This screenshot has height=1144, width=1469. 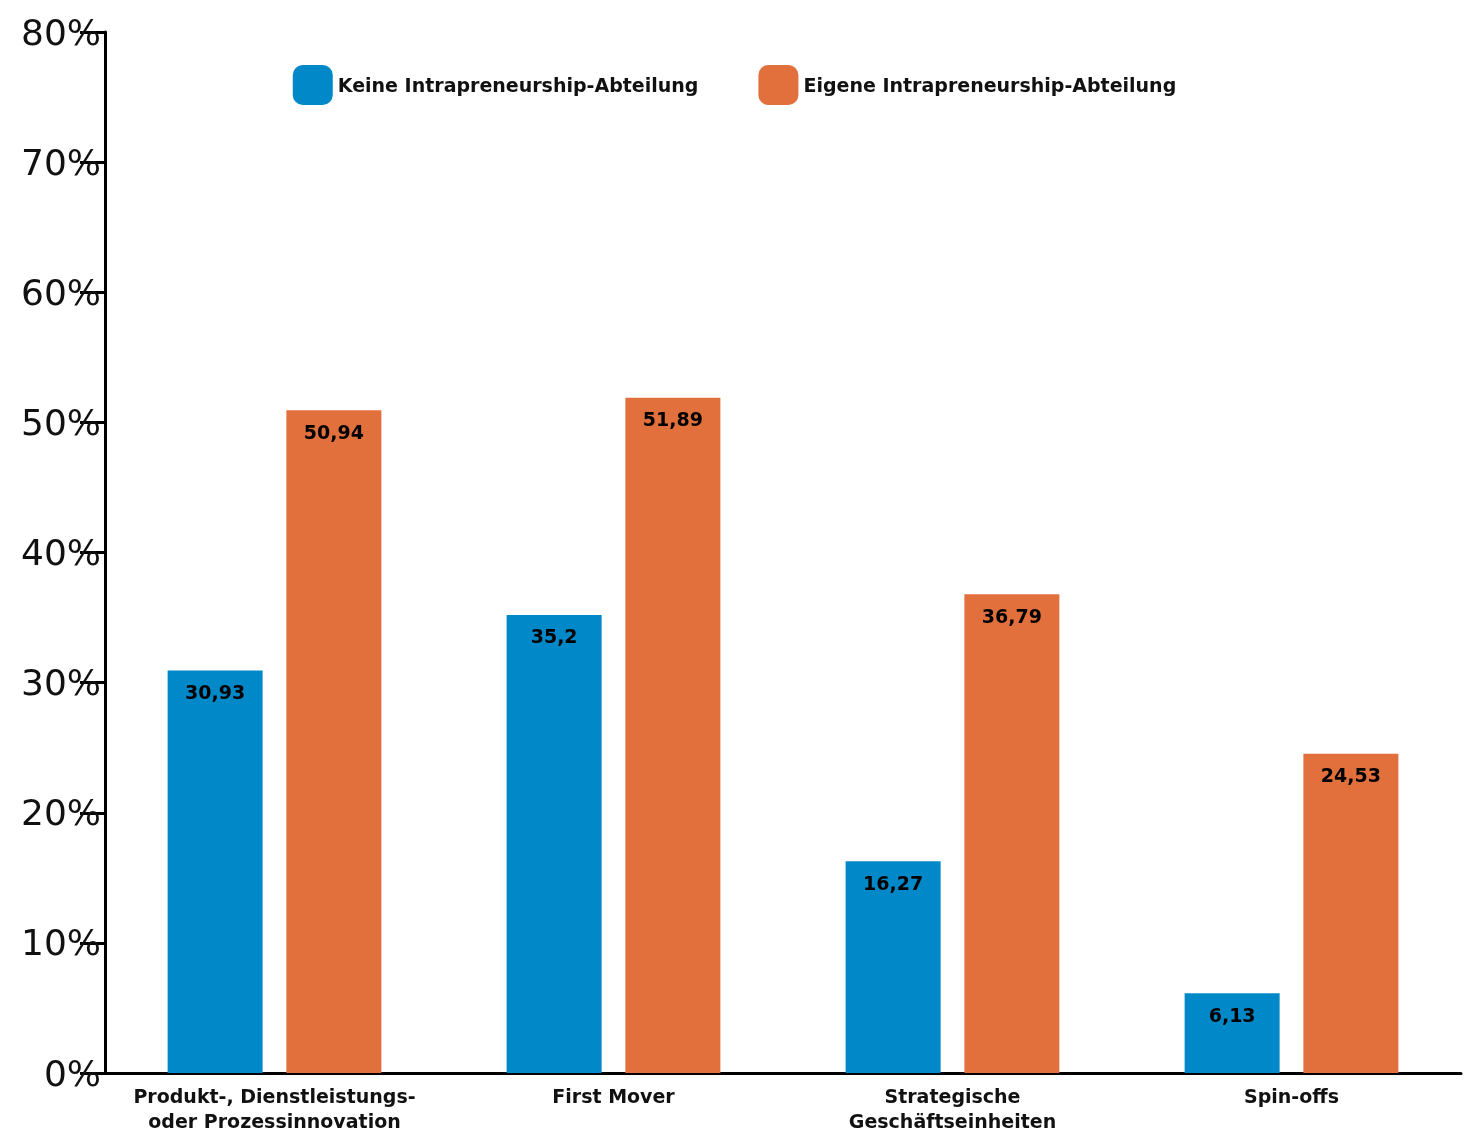 What do you see at coordinates (518, 85) in the screenshot?
I see `legend-label: Keine Intrapreneurship-Abteilung` at bounding box center [518, 85].